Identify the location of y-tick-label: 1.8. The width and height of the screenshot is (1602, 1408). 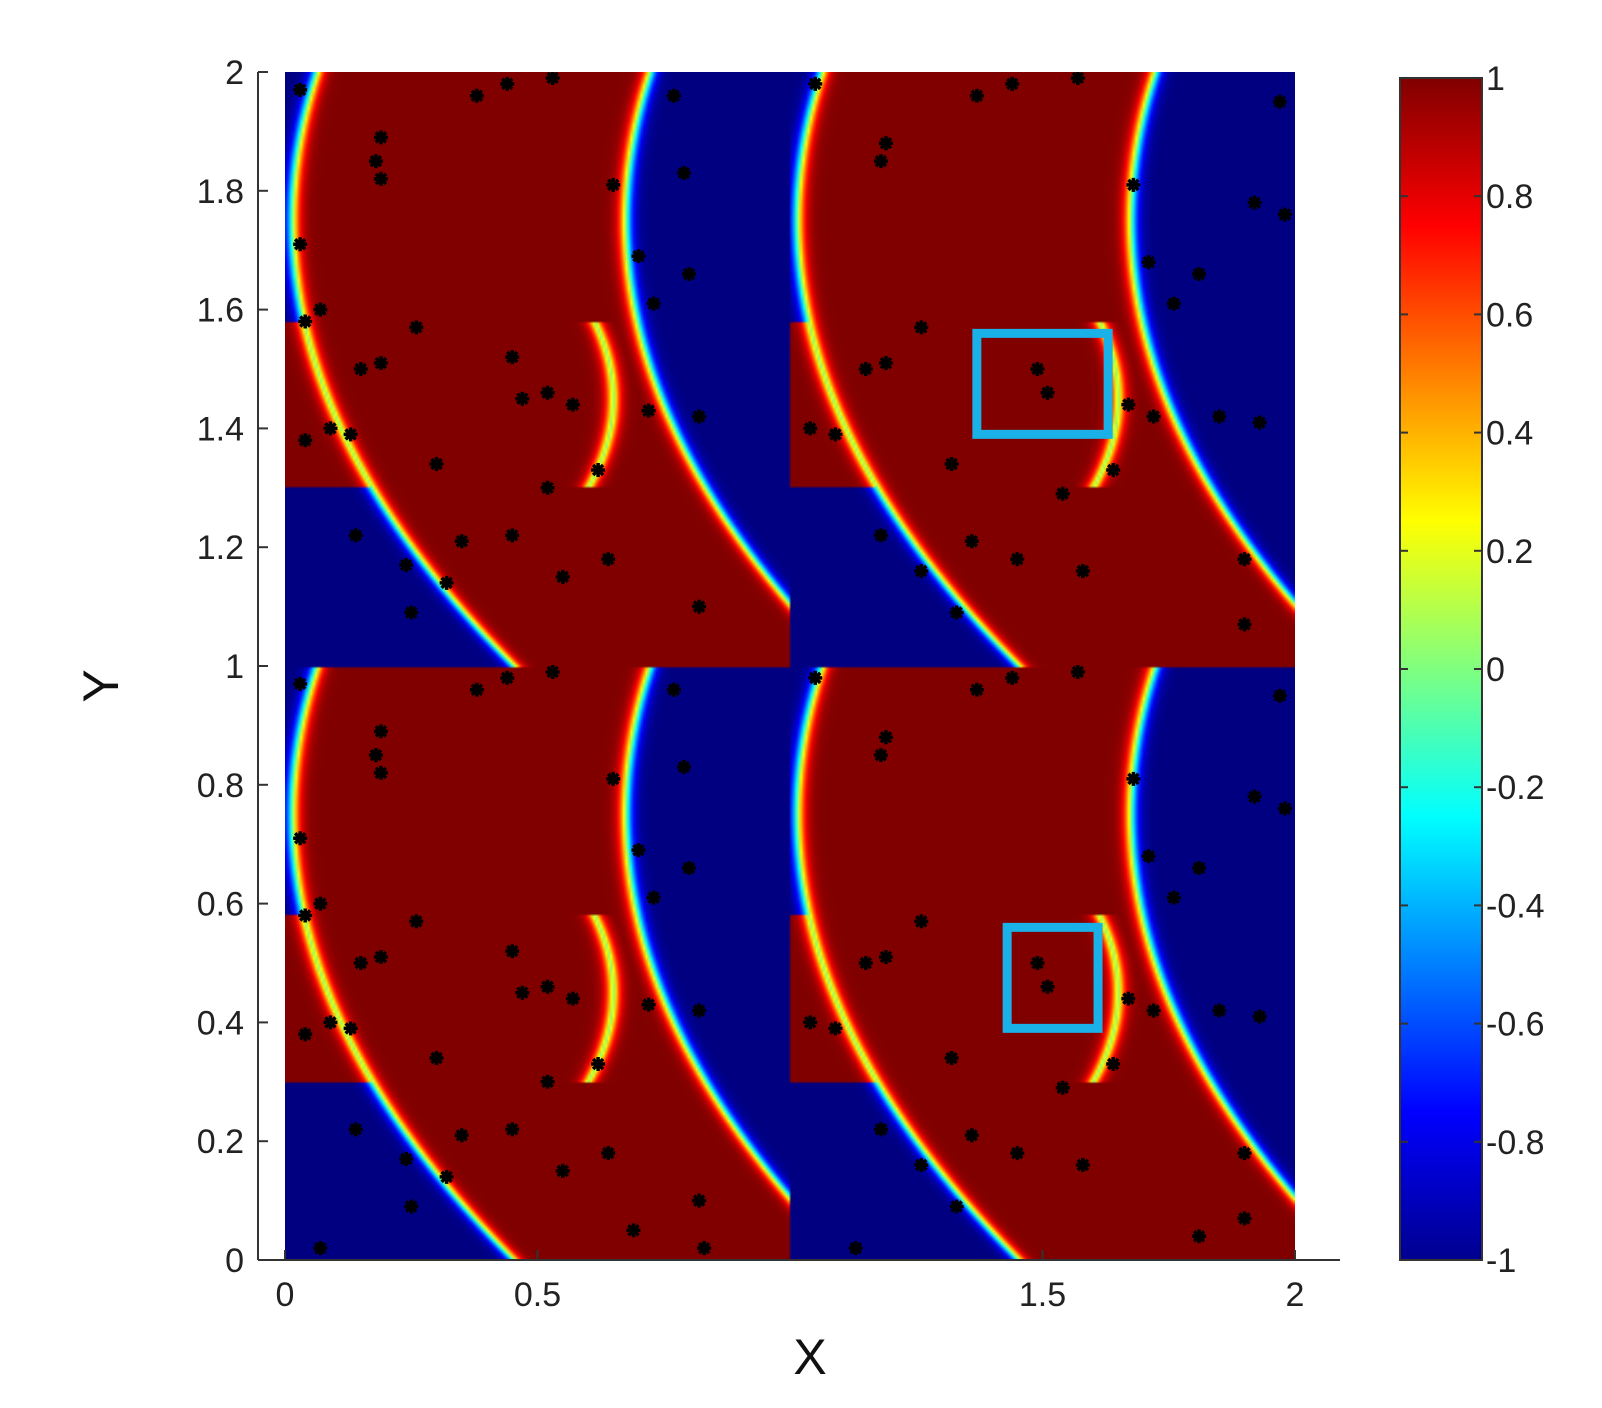
(220, 192).